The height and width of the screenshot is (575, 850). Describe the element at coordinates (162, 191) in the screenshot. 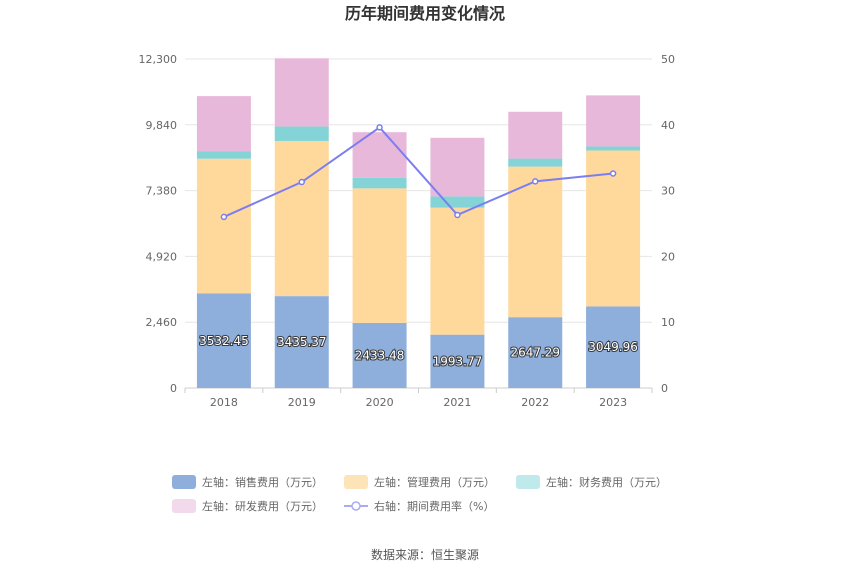

I see `left-tick-label: 7,380` at that location.